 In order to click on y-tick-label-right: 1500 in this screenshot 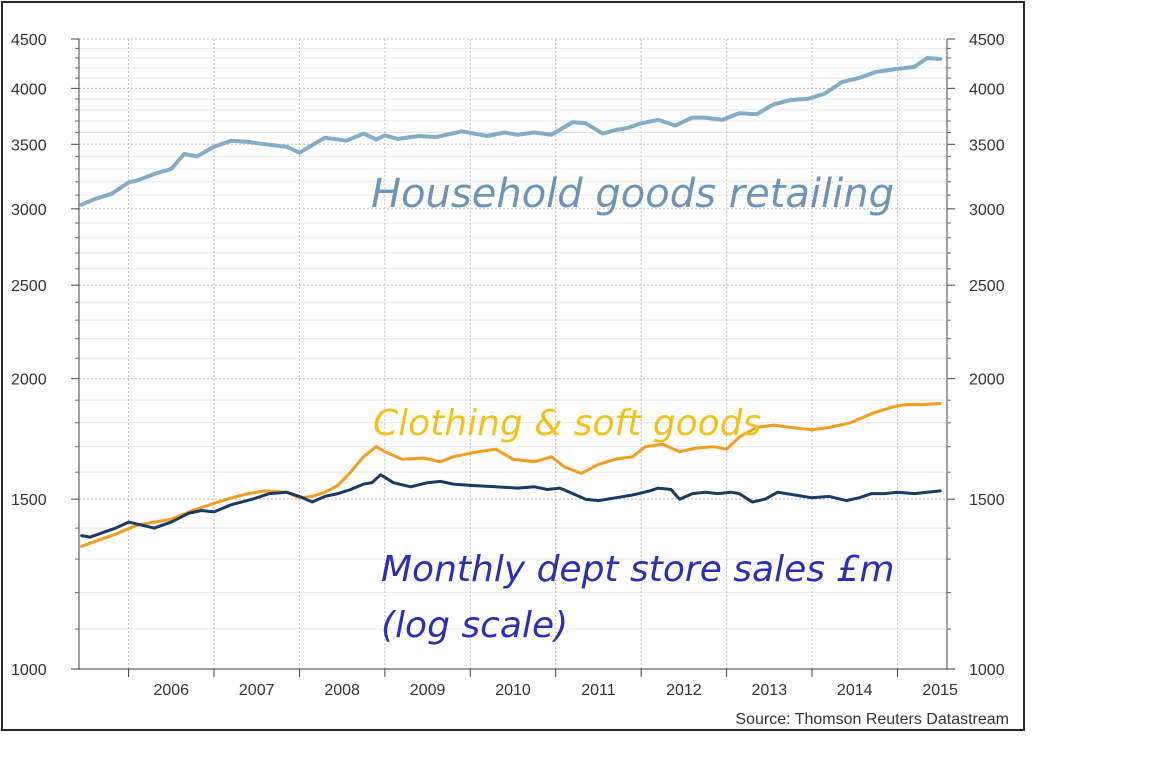, I will do `click(987, 500)`.